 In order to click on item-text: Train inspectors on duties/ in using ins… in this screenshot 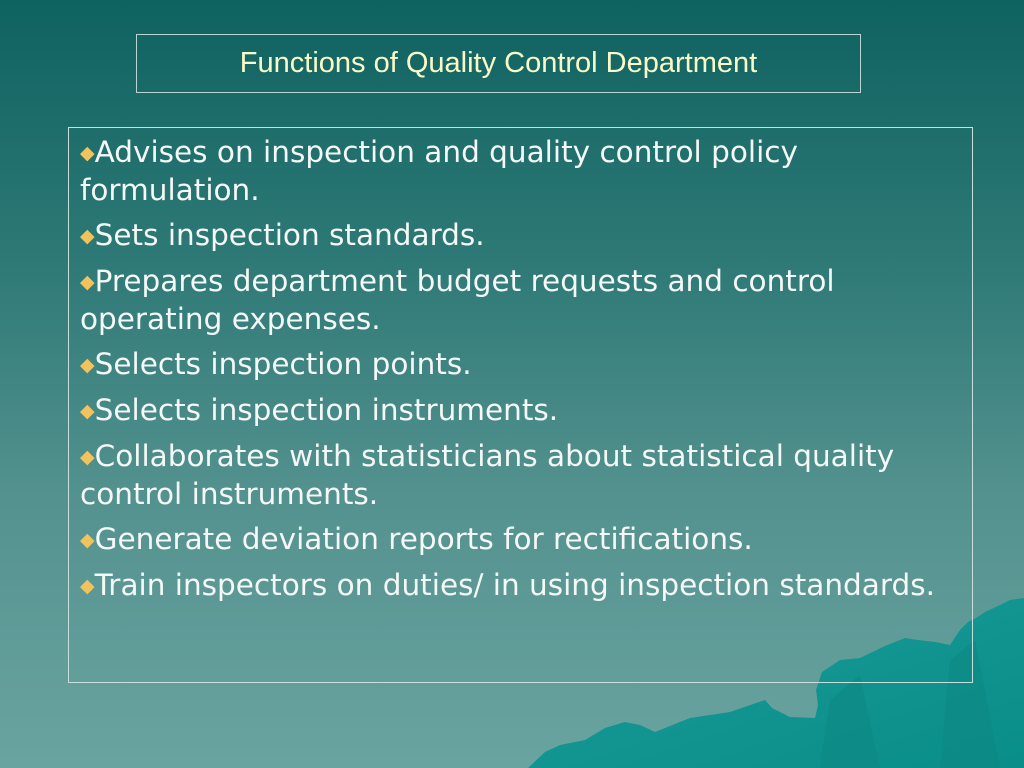, I will do `click(514, 585)`.